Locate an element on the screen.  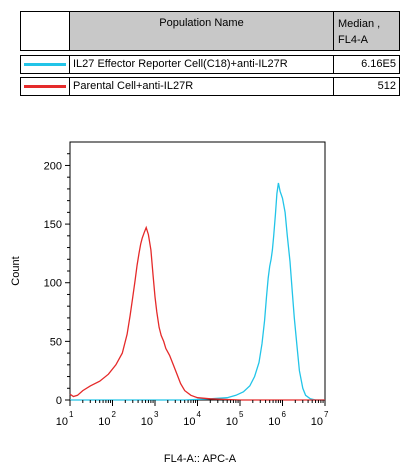
x-tick-label-exponent: 7 is located at coordinates (326, 414).